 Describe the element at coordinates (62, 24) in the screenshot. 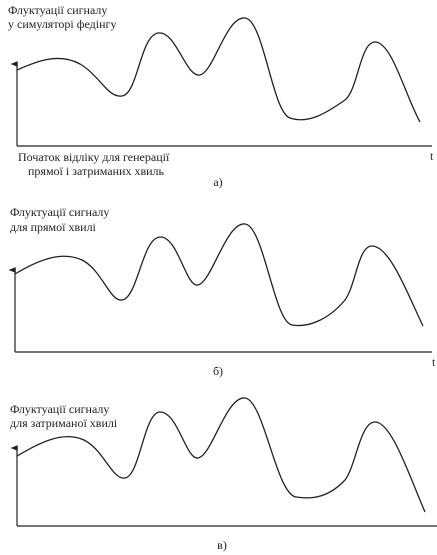

I see `title-line: у симуляторі федінгу` at that location.